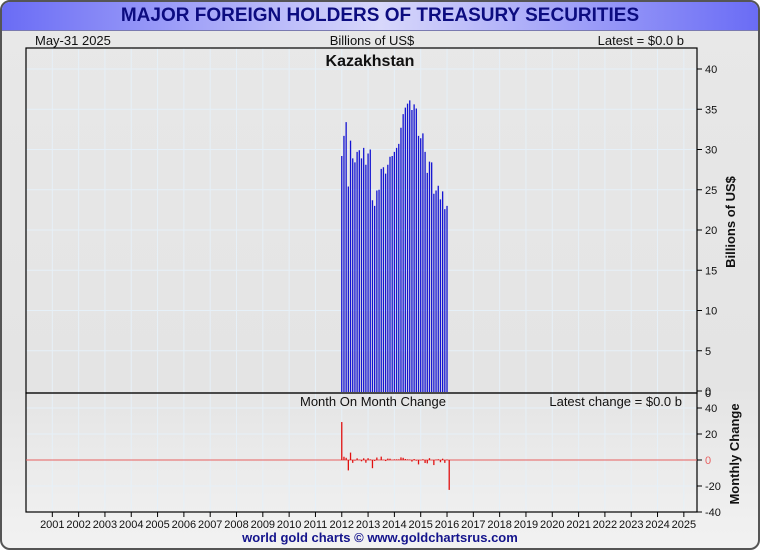 Image resolution: width=760 pixels, height=550 pixels. What do you see at coordinates (316, 525) in the screenshot?
I see `x-tick-label: 2011` at bounding box center [316, 525].